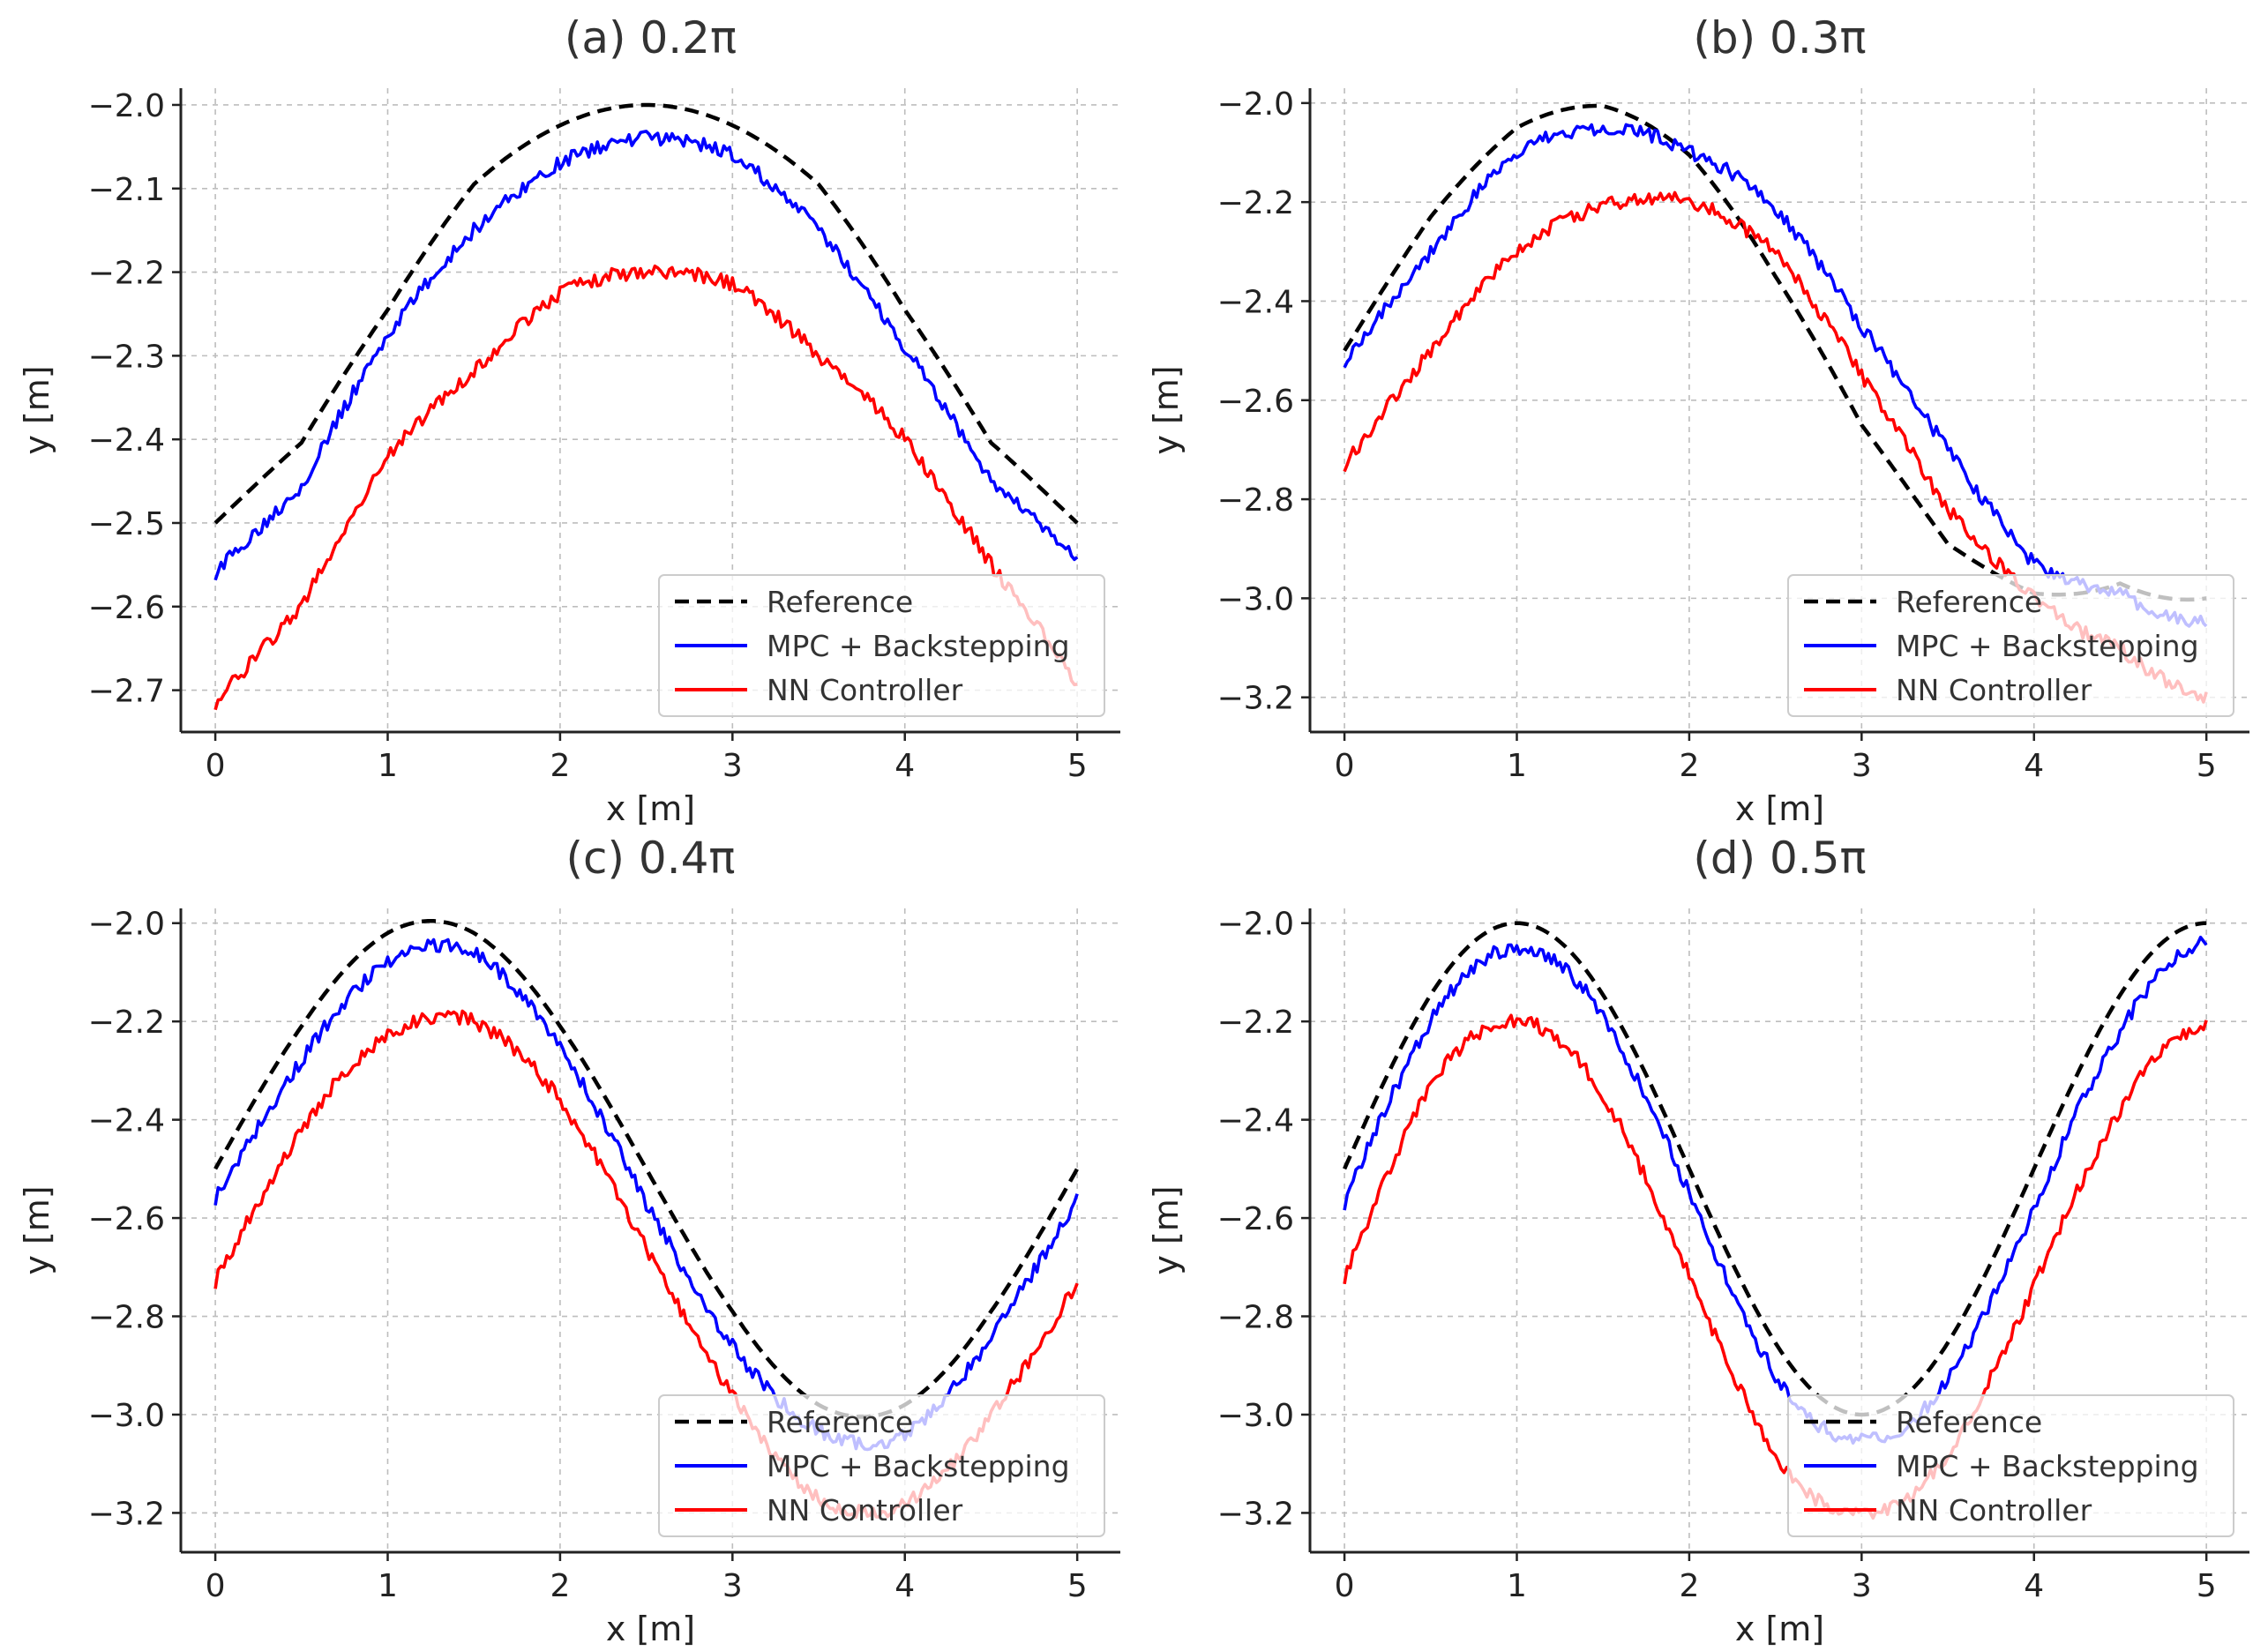  Describe the element at coordinates (650, 858) in the screenshot. I see `subplot-title: (c) 0.4π` at that location.